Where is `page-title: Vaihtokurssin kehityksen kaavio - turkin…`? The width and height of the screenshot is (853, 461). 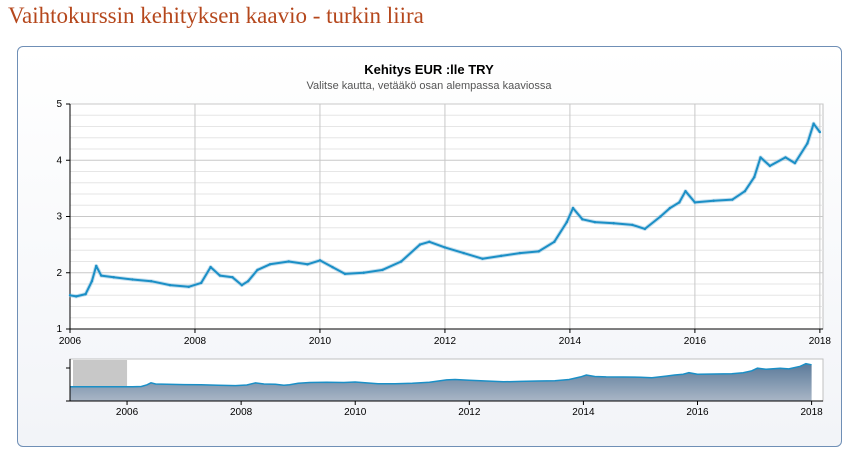
page-title: Vaihtokurssin kehityksen kaavio - turkin… is located at coordinates (216, 15).